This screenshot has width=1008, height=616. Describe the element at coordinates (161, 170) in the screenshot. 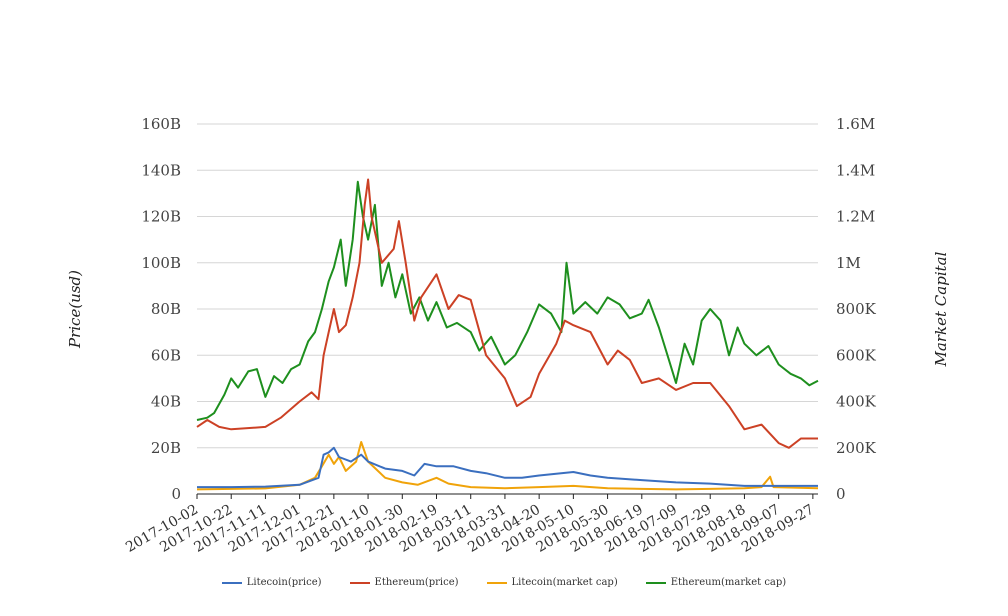

I see `y-left-tick-label: 140B` at that location.